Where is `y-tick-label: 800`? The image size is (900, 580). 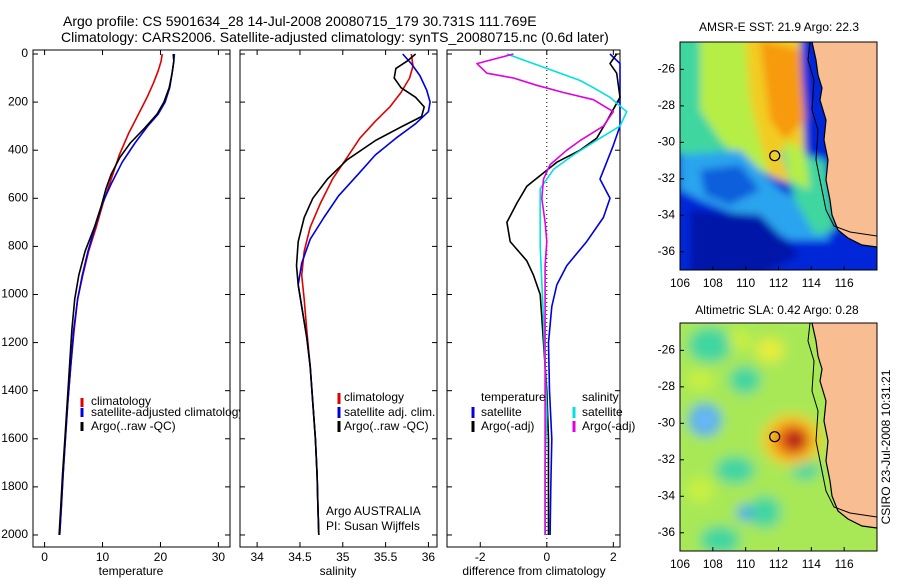
y-tick-label: 800 is located at coordinates (18, 246).